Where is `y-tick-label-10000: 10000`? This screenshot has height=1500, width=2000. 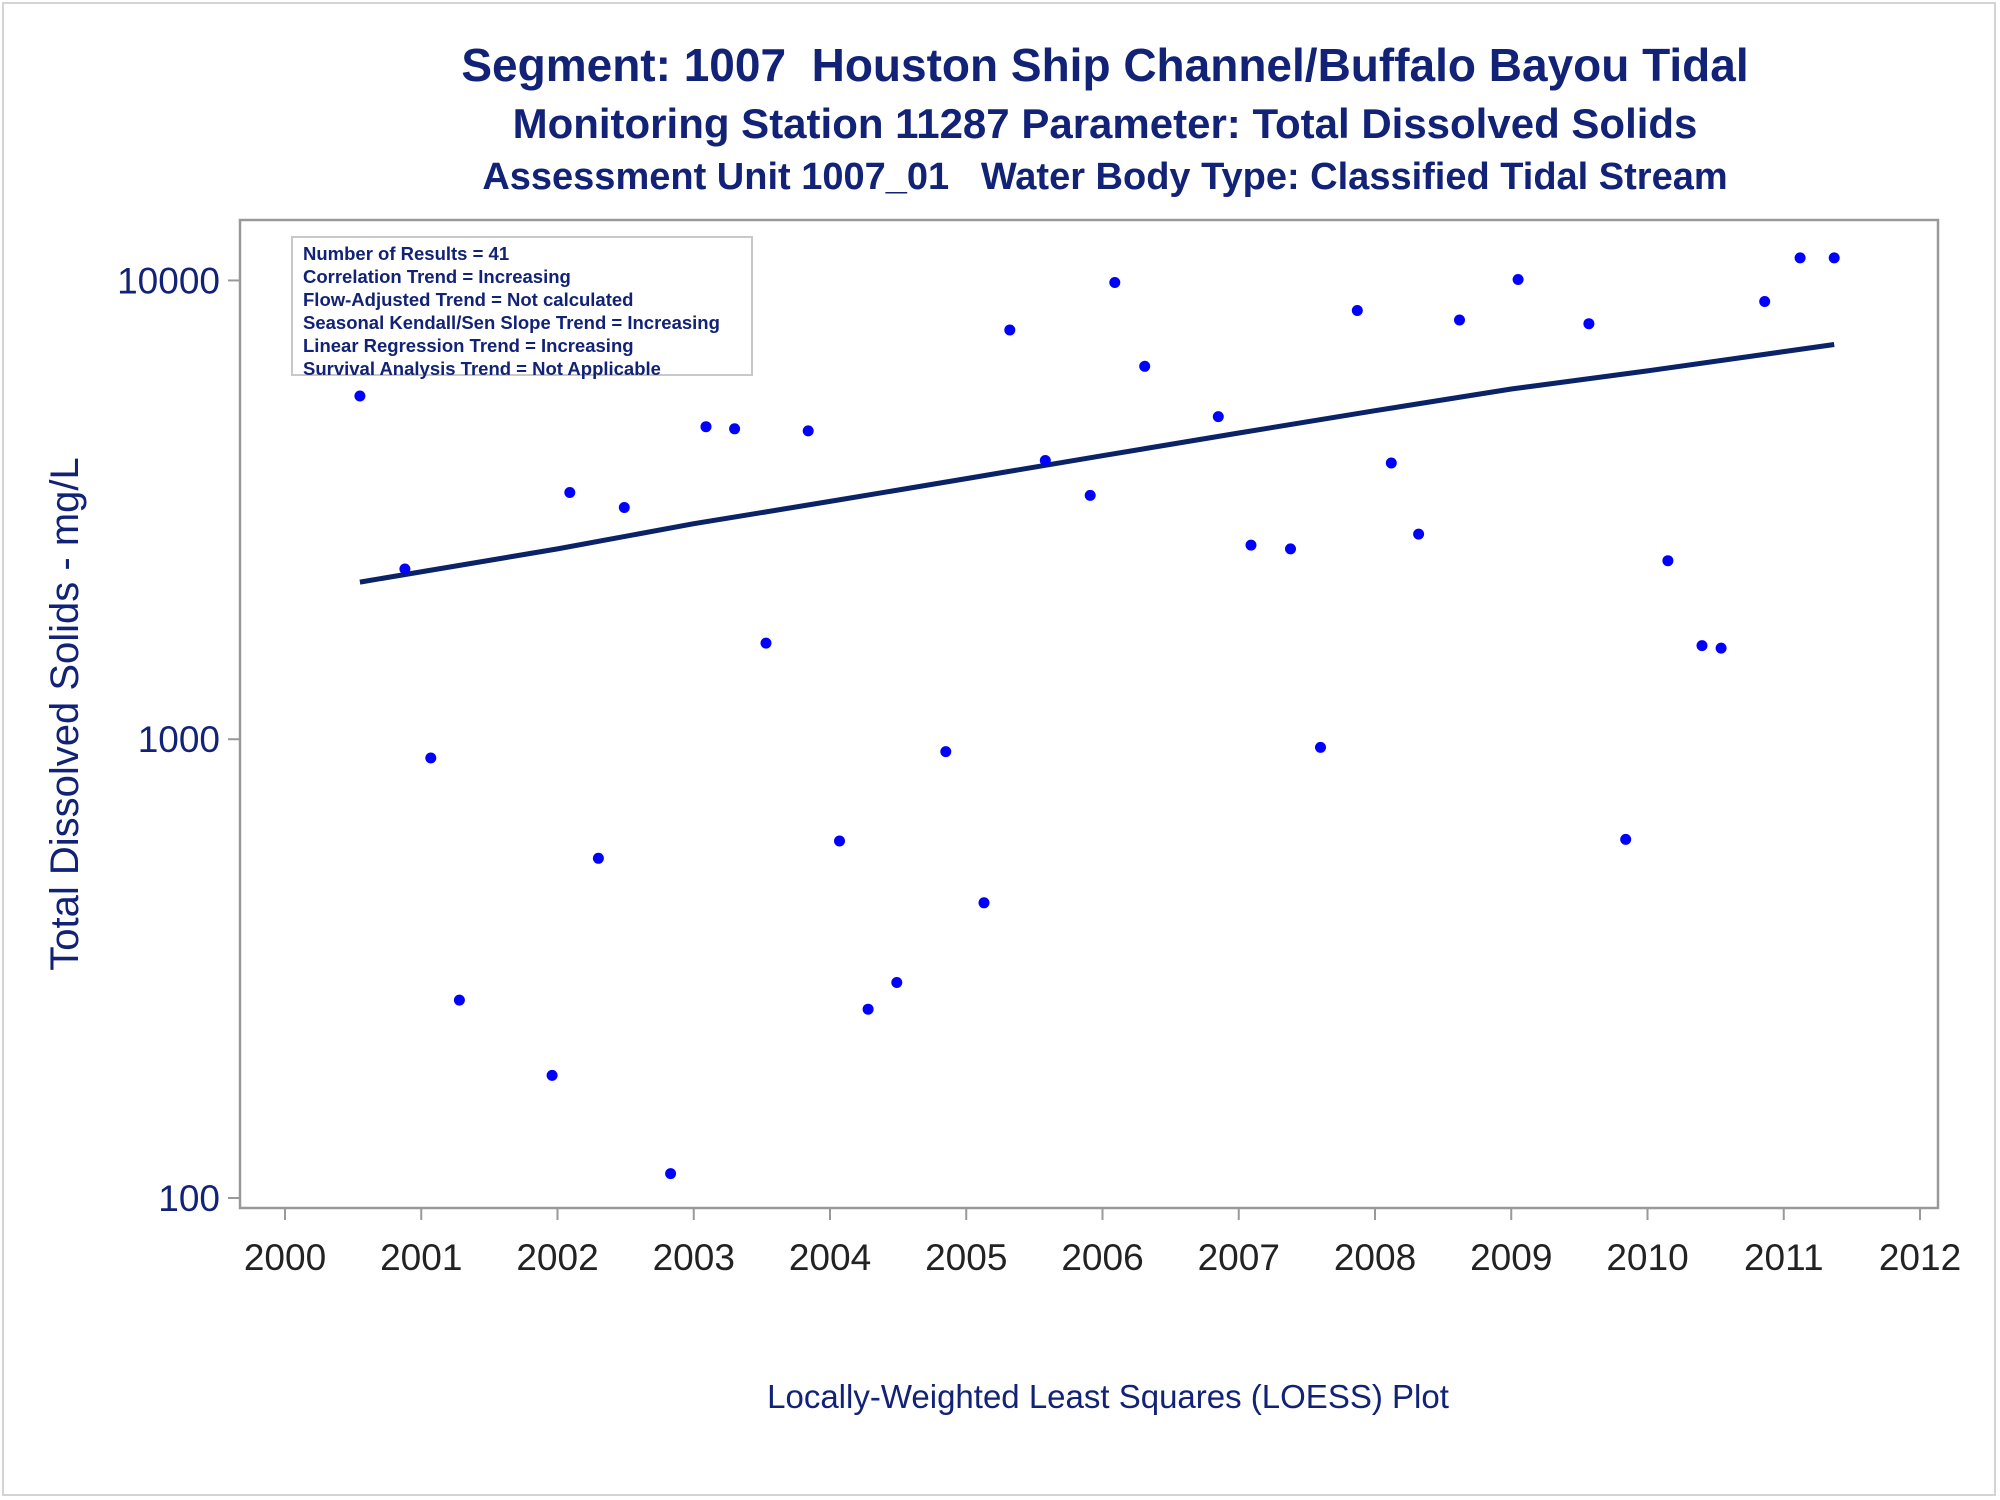 y-tick-label-10000: 10000 is located at coordinates (168, 280).